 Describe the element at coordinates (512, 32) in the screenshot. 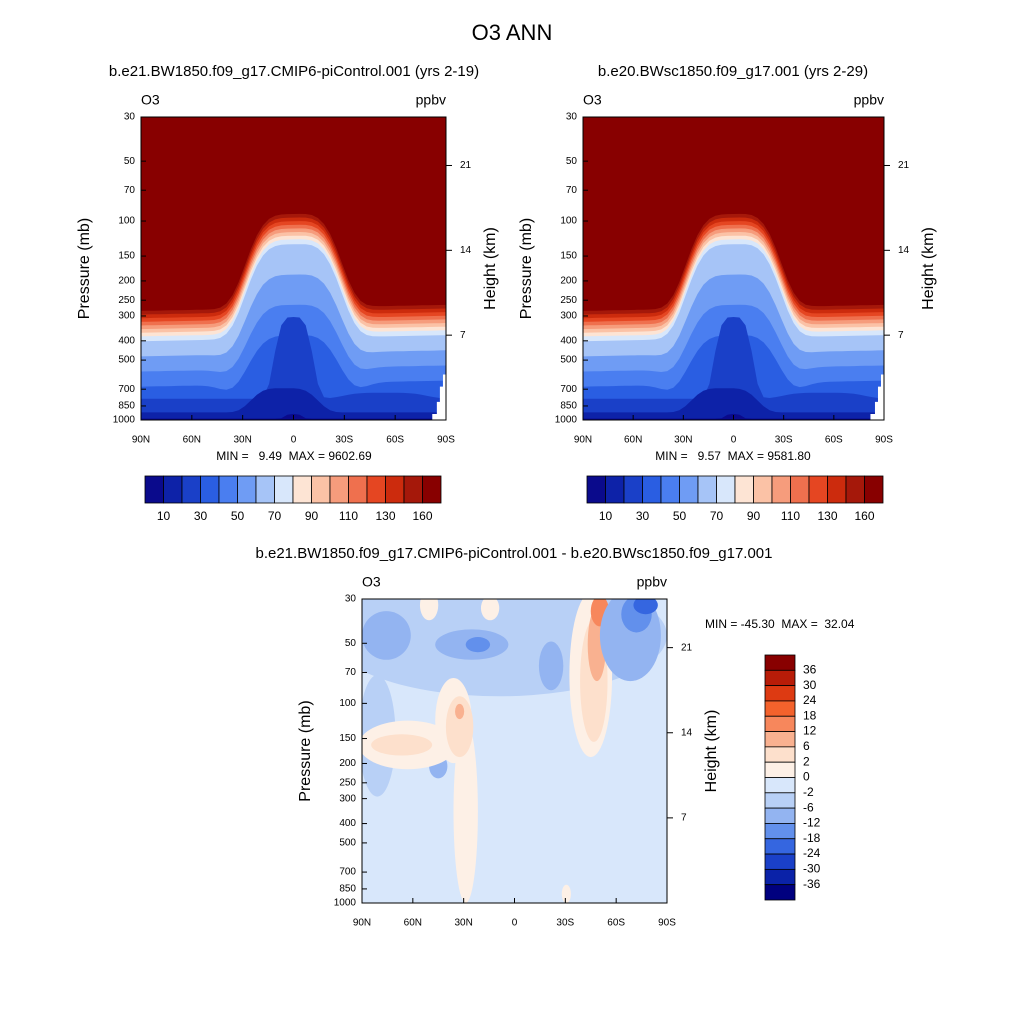

I see `figure-title: O3 ANN` at that location.